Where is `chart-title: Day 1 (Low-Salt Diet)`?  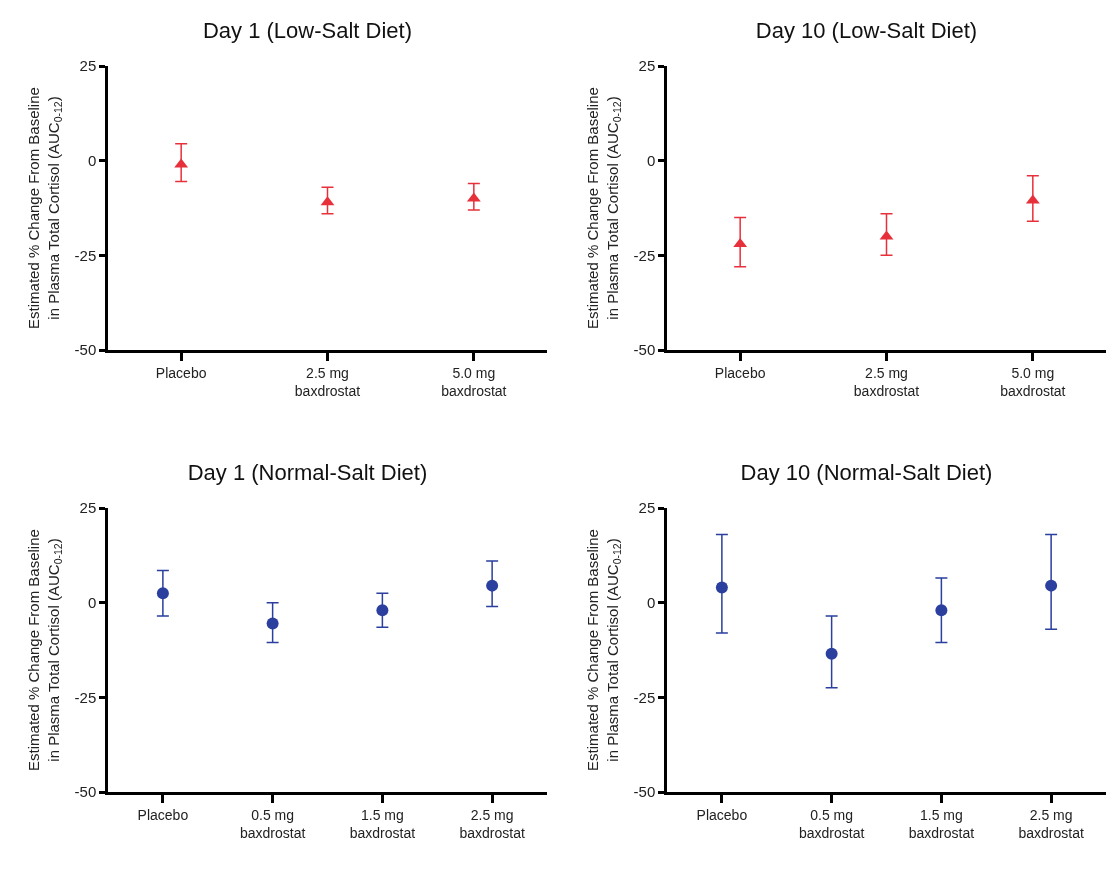 chart-title: Day 1 (Low-Salt Diet) is located at coordinates (307, 30).